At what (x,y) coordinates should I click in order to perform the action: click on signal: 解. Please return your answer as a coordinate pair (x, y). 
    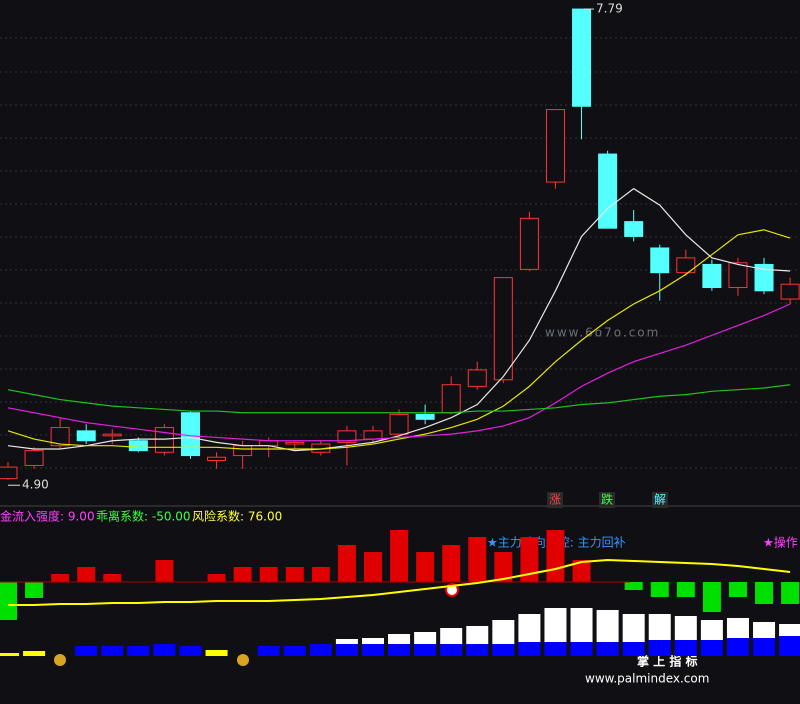
    Looking at the image, I should click on (660, 500).